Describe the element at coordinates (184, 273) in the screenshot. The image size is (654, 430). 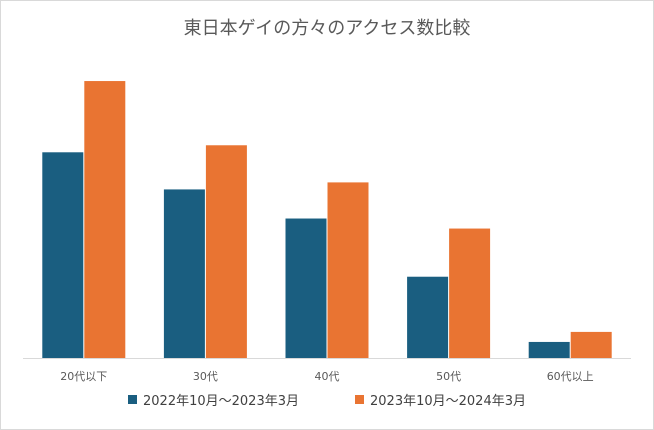
I see `bar-30代-series-1` at that location.